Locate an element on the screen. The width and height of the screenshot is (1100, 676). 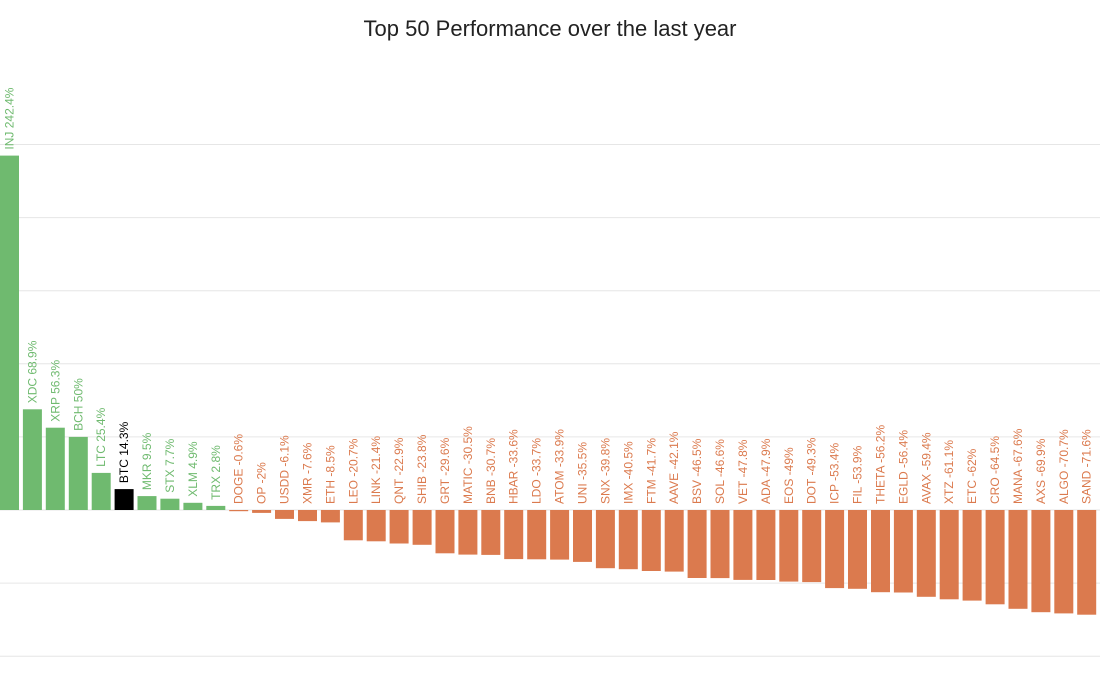
data-label-xtz: XTZ -61.1% is located at coordinates (949, 472).